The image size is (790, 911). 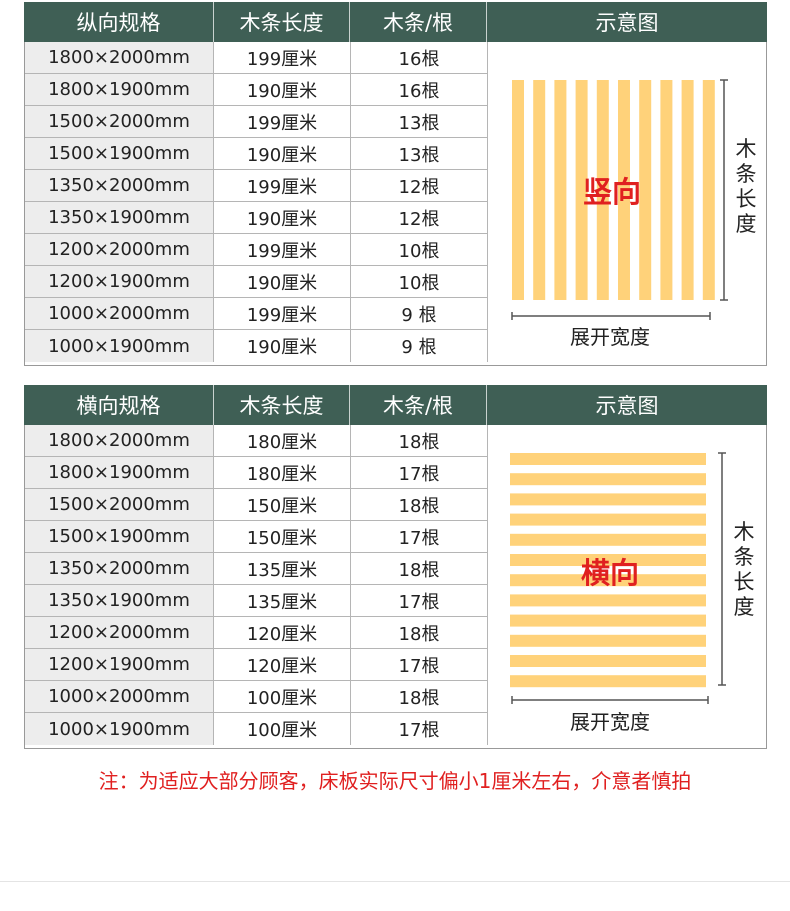 I want to click on spec-cell: 1200×1900mm, so click(x=119, y=281).